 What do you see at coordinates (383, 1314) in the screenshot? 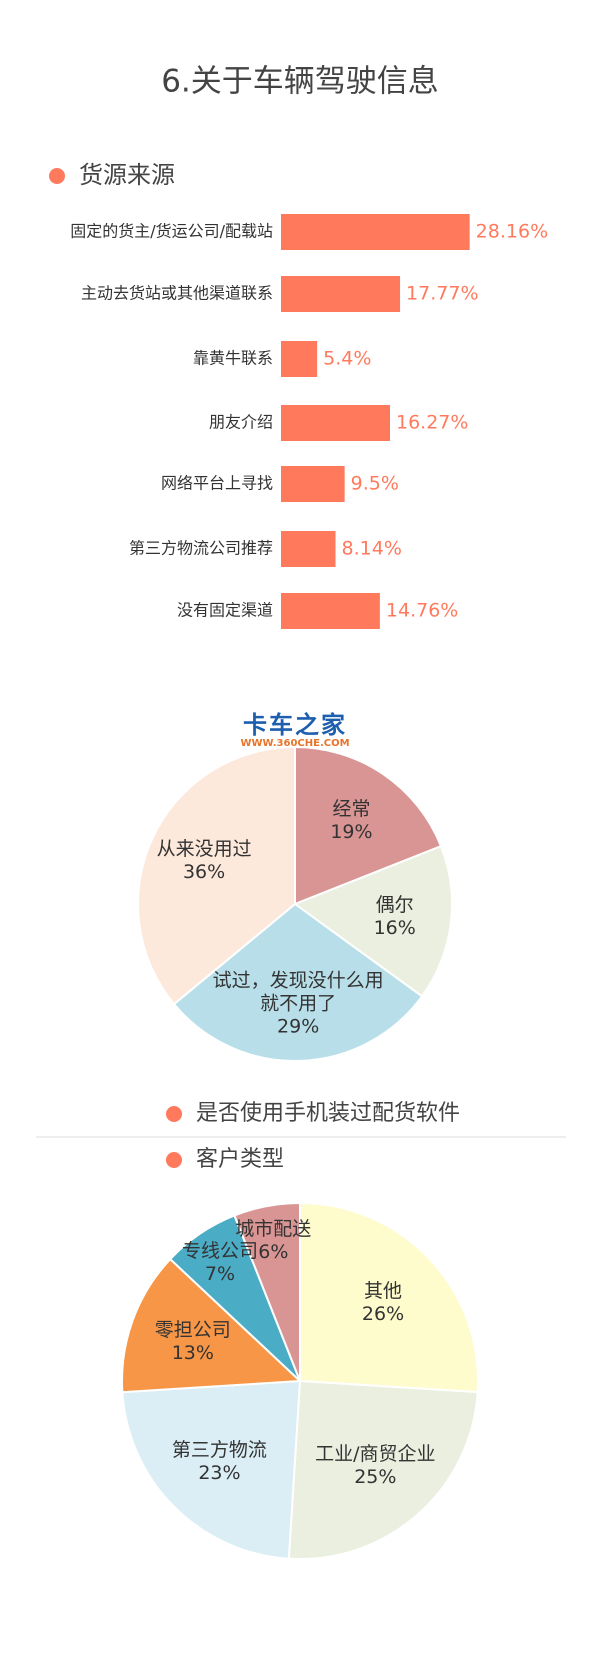
I see `slice-value: 26%` at bounding box center [383, 1314].